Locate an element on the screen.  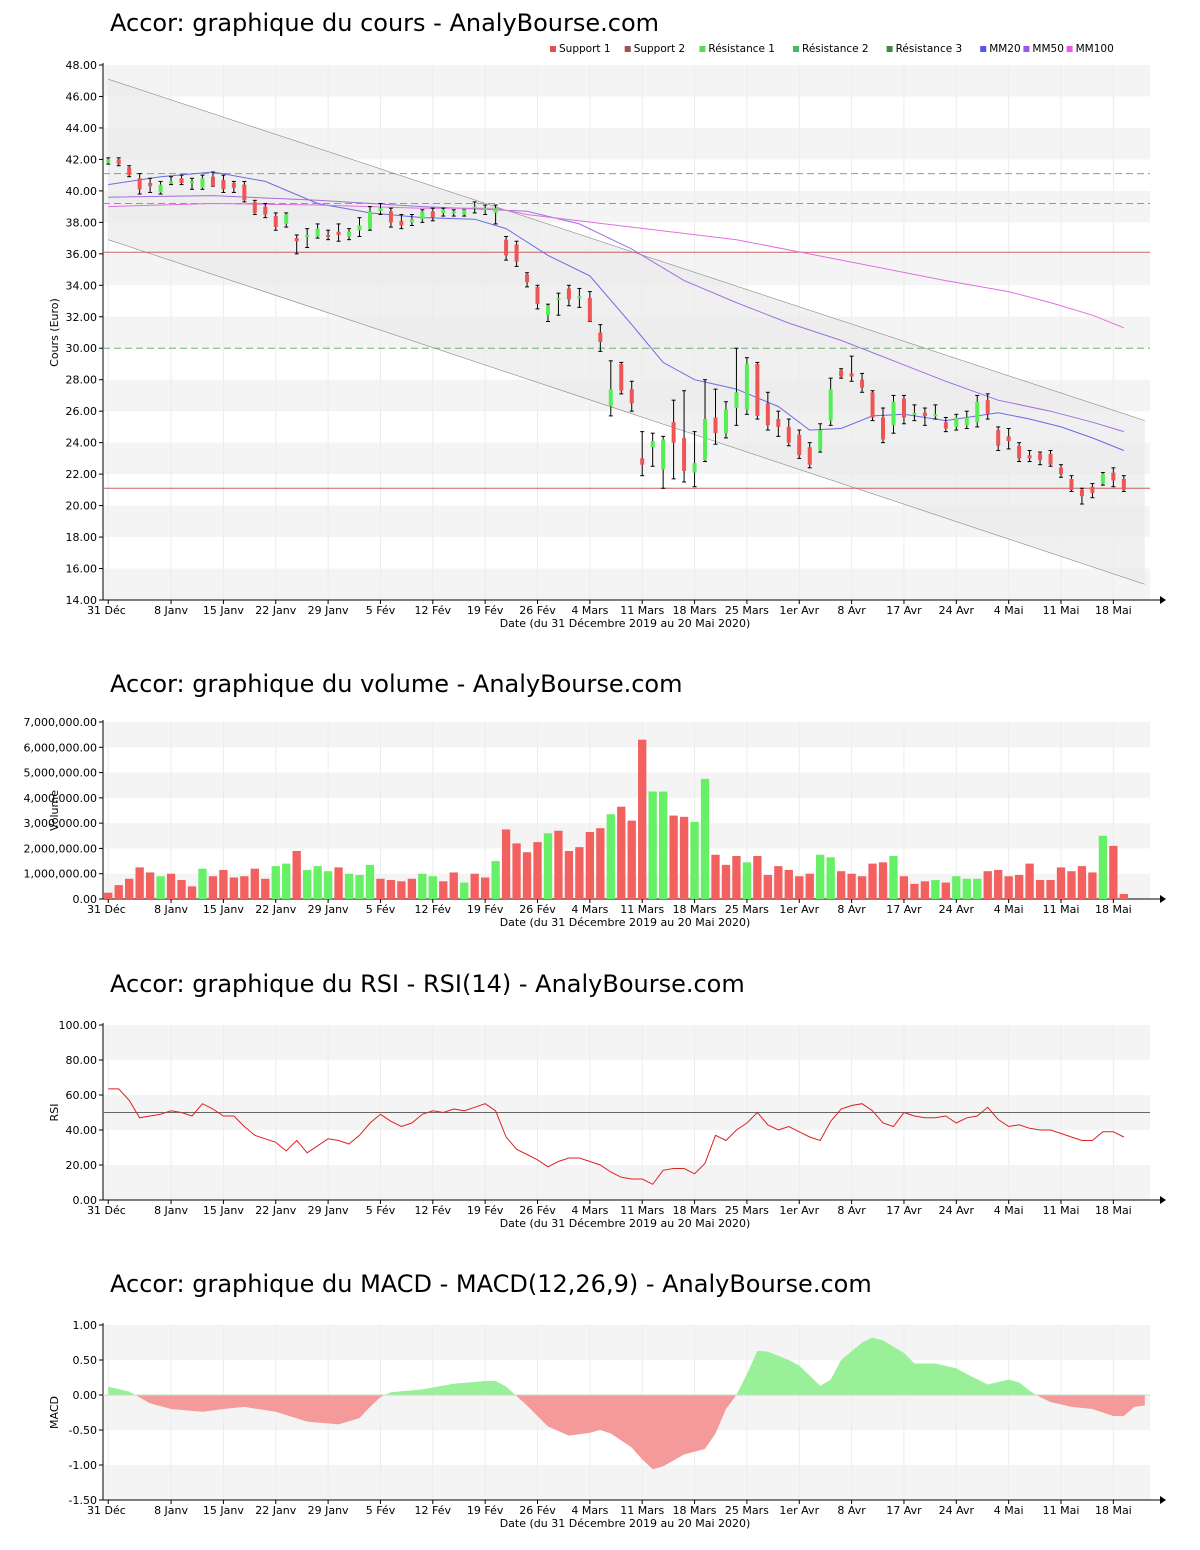
legend-label: Support 1 is located at coordinates (585, 49).